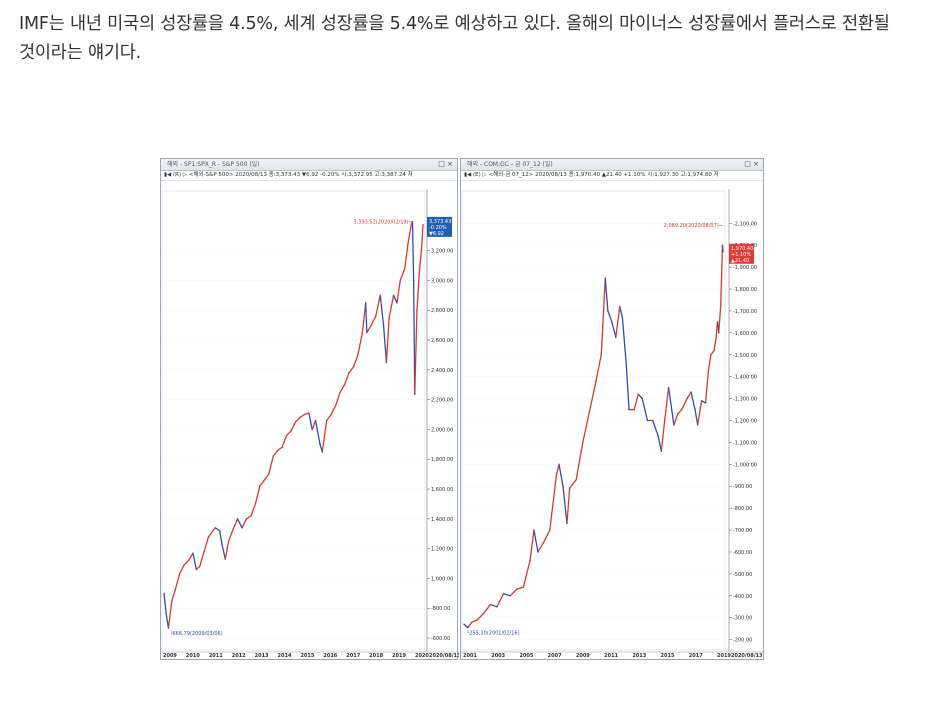  I want to click on y-tick-label: -1,000.00, so click(745, 465).